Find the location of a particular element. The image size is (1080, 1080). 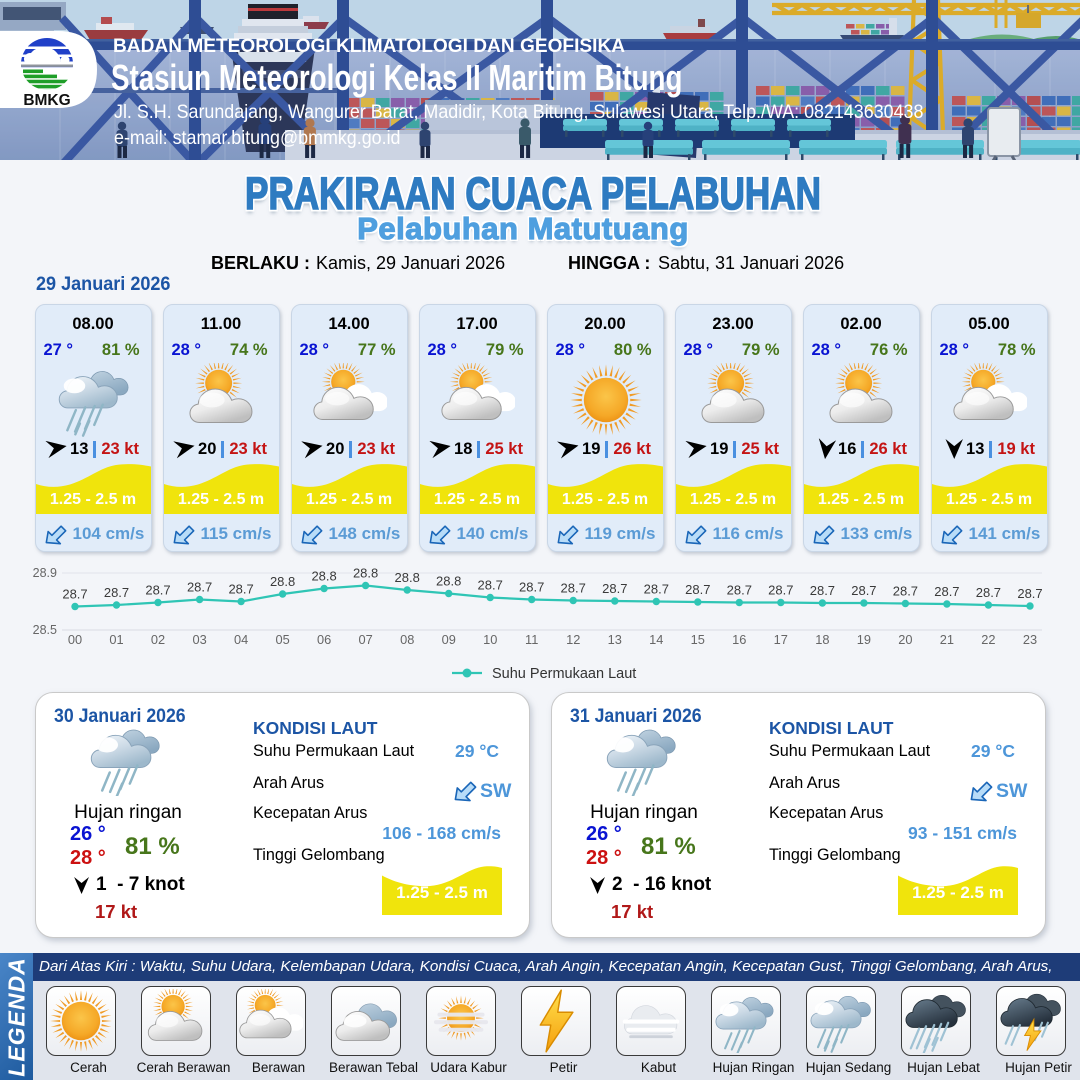

svg-text: 16 is located at coordinates (739, 639).